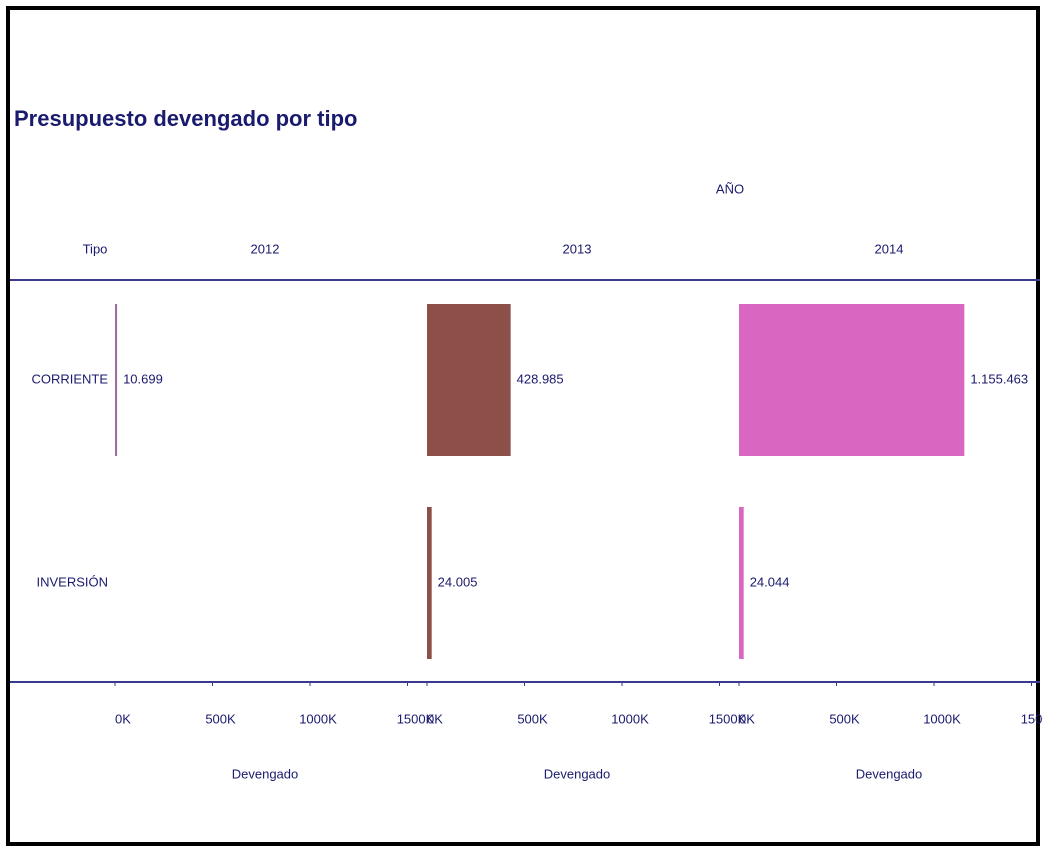  I want to click on facet-label: 2013, so click(577, 248).